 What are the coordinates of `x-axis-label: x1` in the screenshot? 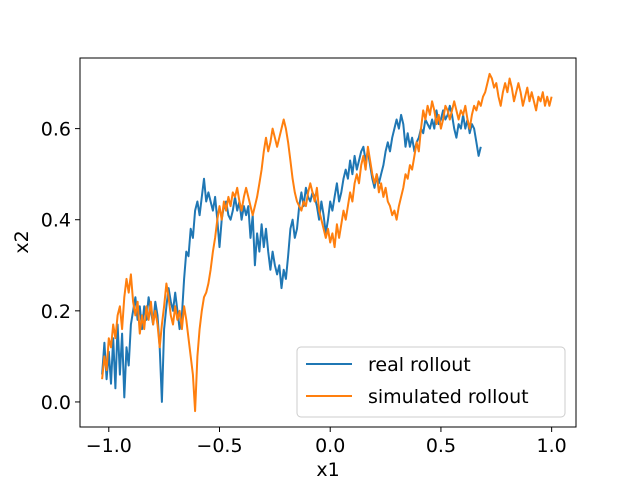 It's located at (327, 469).